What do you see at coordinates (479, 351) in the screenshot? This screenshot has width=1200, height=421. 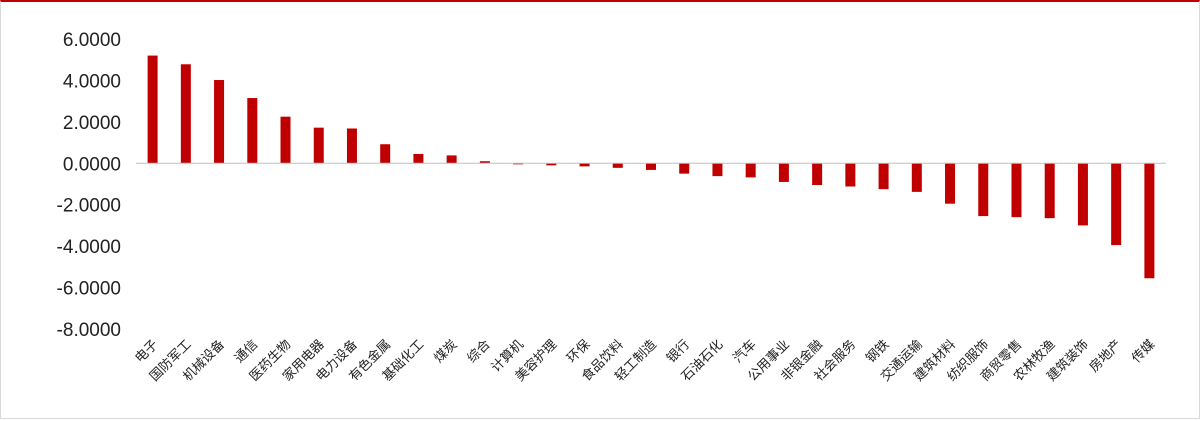 I see `x-tick-label: 综合` at bounding box center [479, 351].